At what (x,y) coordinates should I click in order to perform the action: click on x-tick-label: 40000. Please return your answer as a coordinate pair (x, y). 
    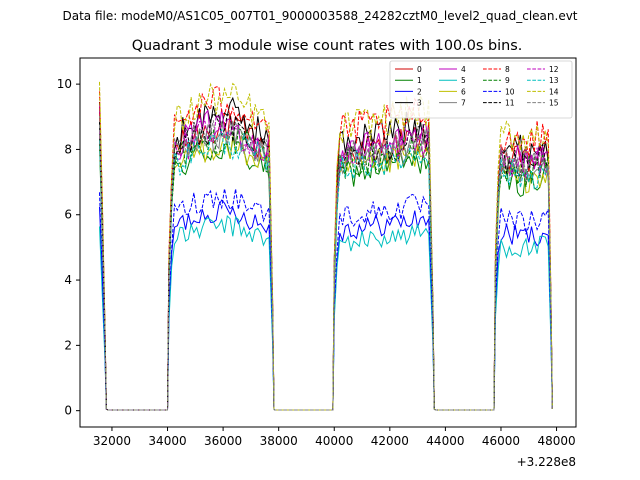
    Looking at the image, I should click on (334, 441).